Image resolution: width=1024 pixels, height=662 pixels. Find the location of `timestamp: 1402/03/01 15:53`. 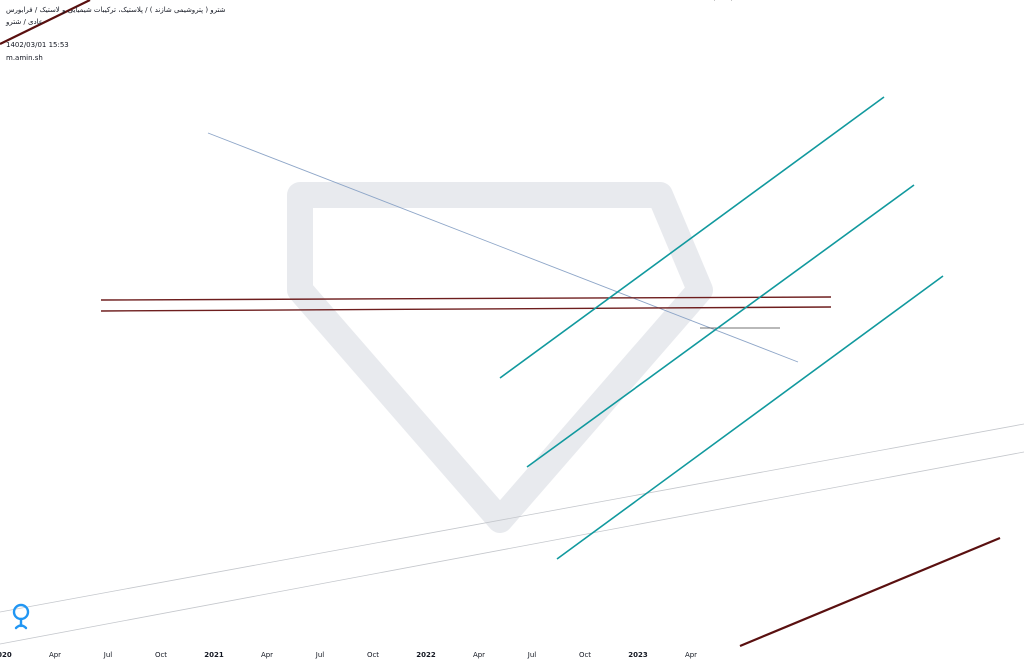

timestamp: 1402/03/01 15:53 is located at coordinates (37, 45).